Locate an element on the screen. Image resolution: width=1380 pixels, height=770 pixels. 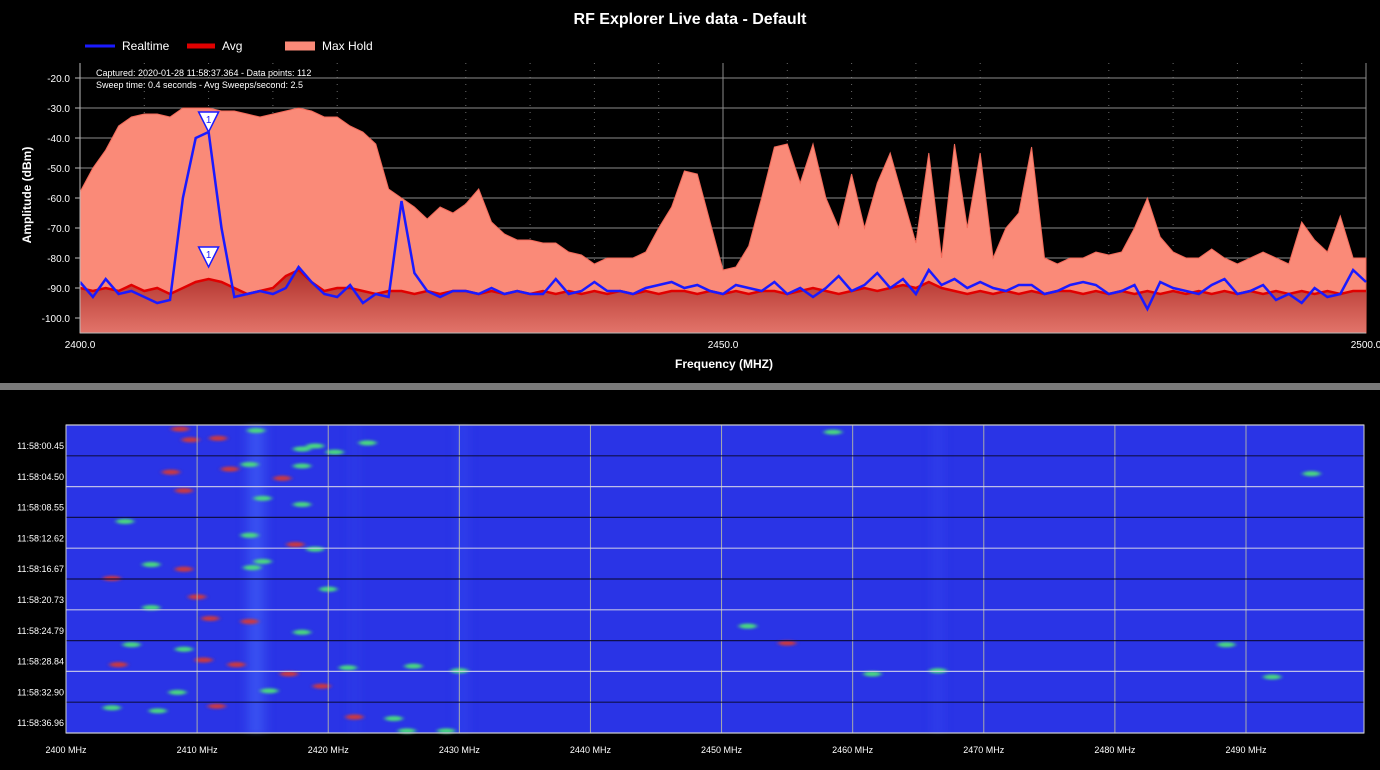
waterfall-time-label: 11:58:08.55 is located at coordinates (40, 508).